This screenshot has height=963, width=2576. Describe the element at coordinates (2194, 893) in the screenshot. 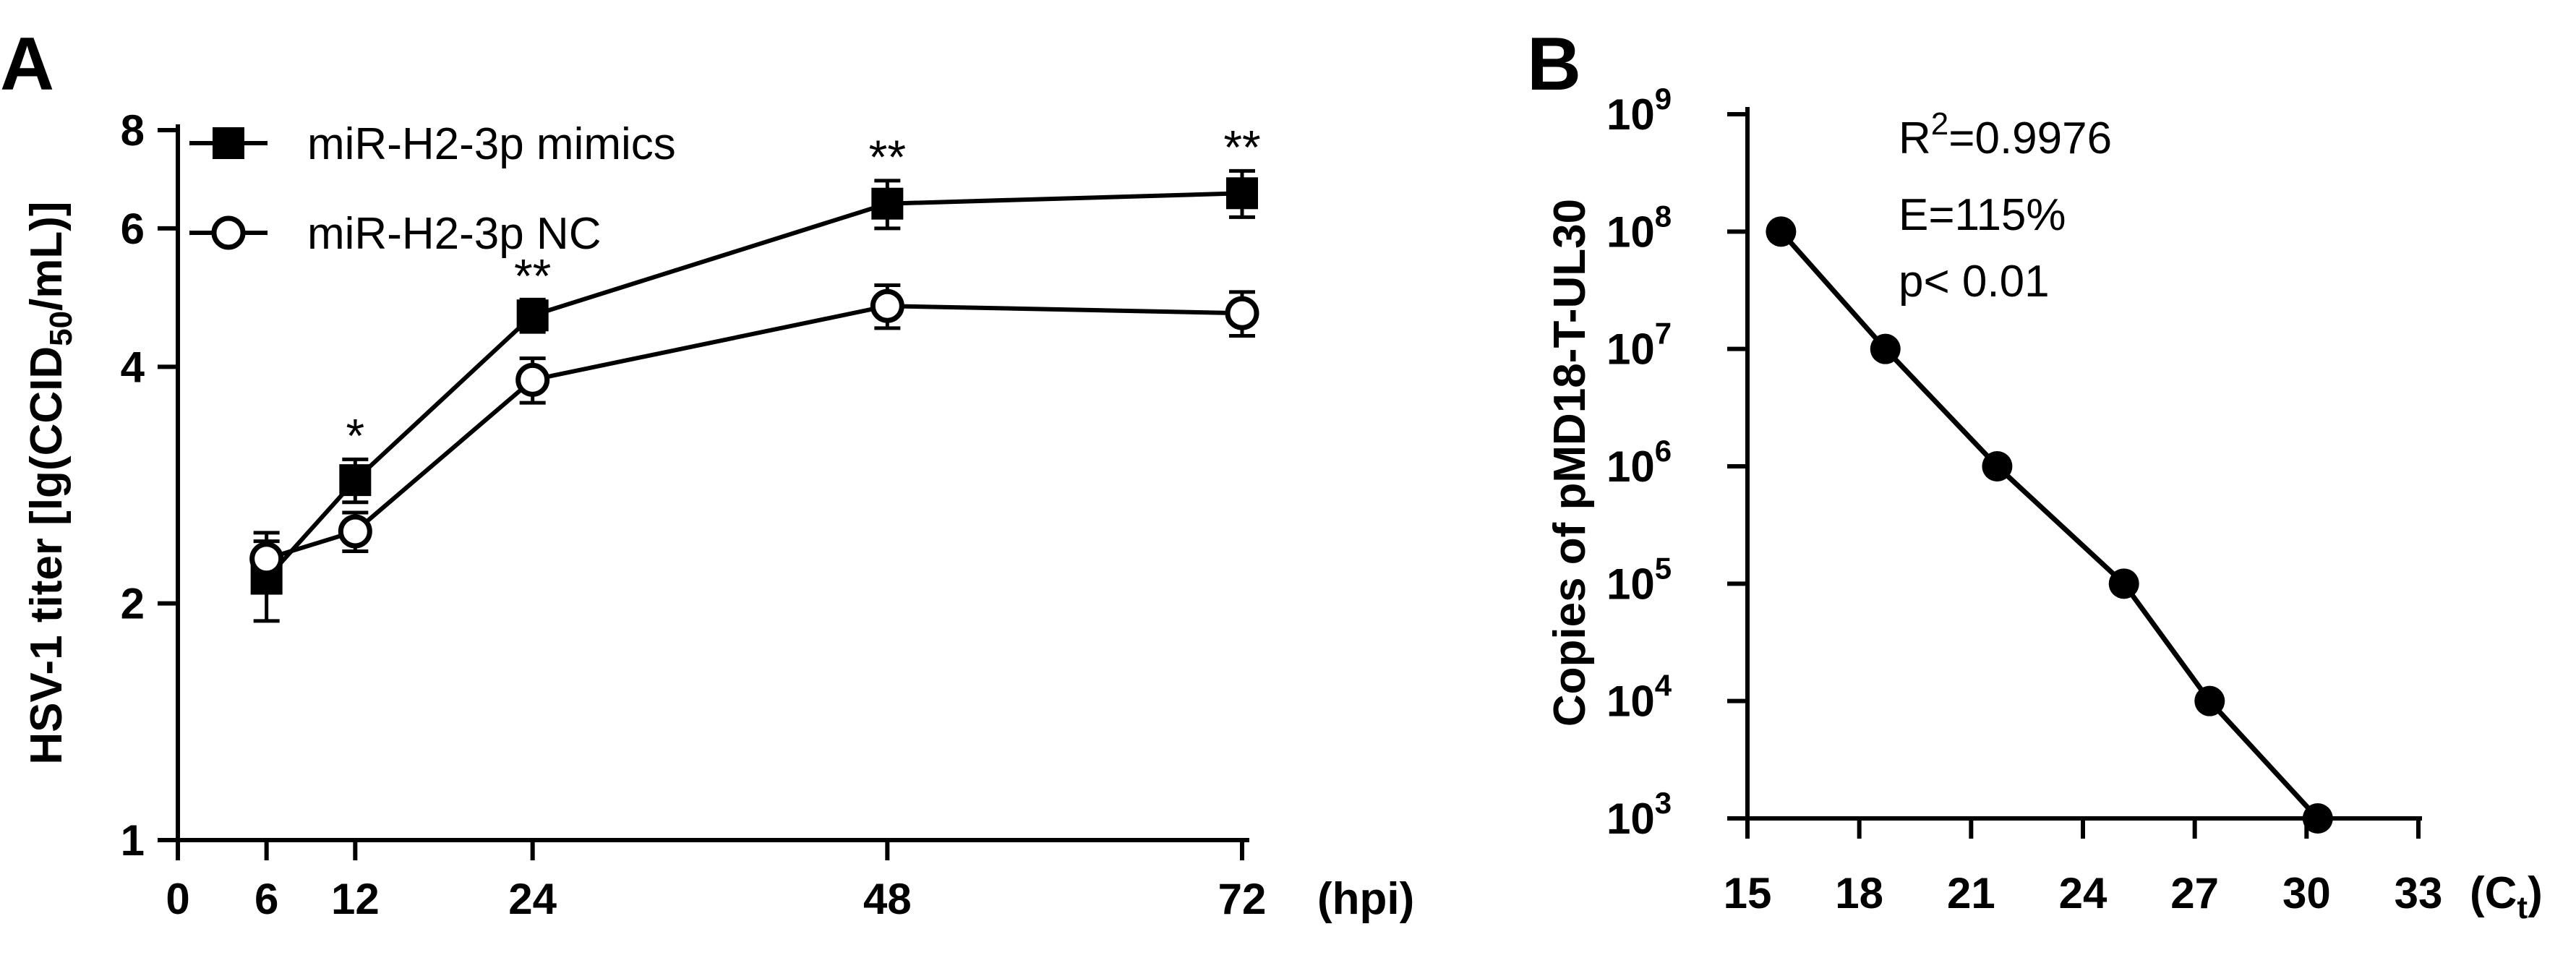

I see `x-tick-label: 27` at that location.